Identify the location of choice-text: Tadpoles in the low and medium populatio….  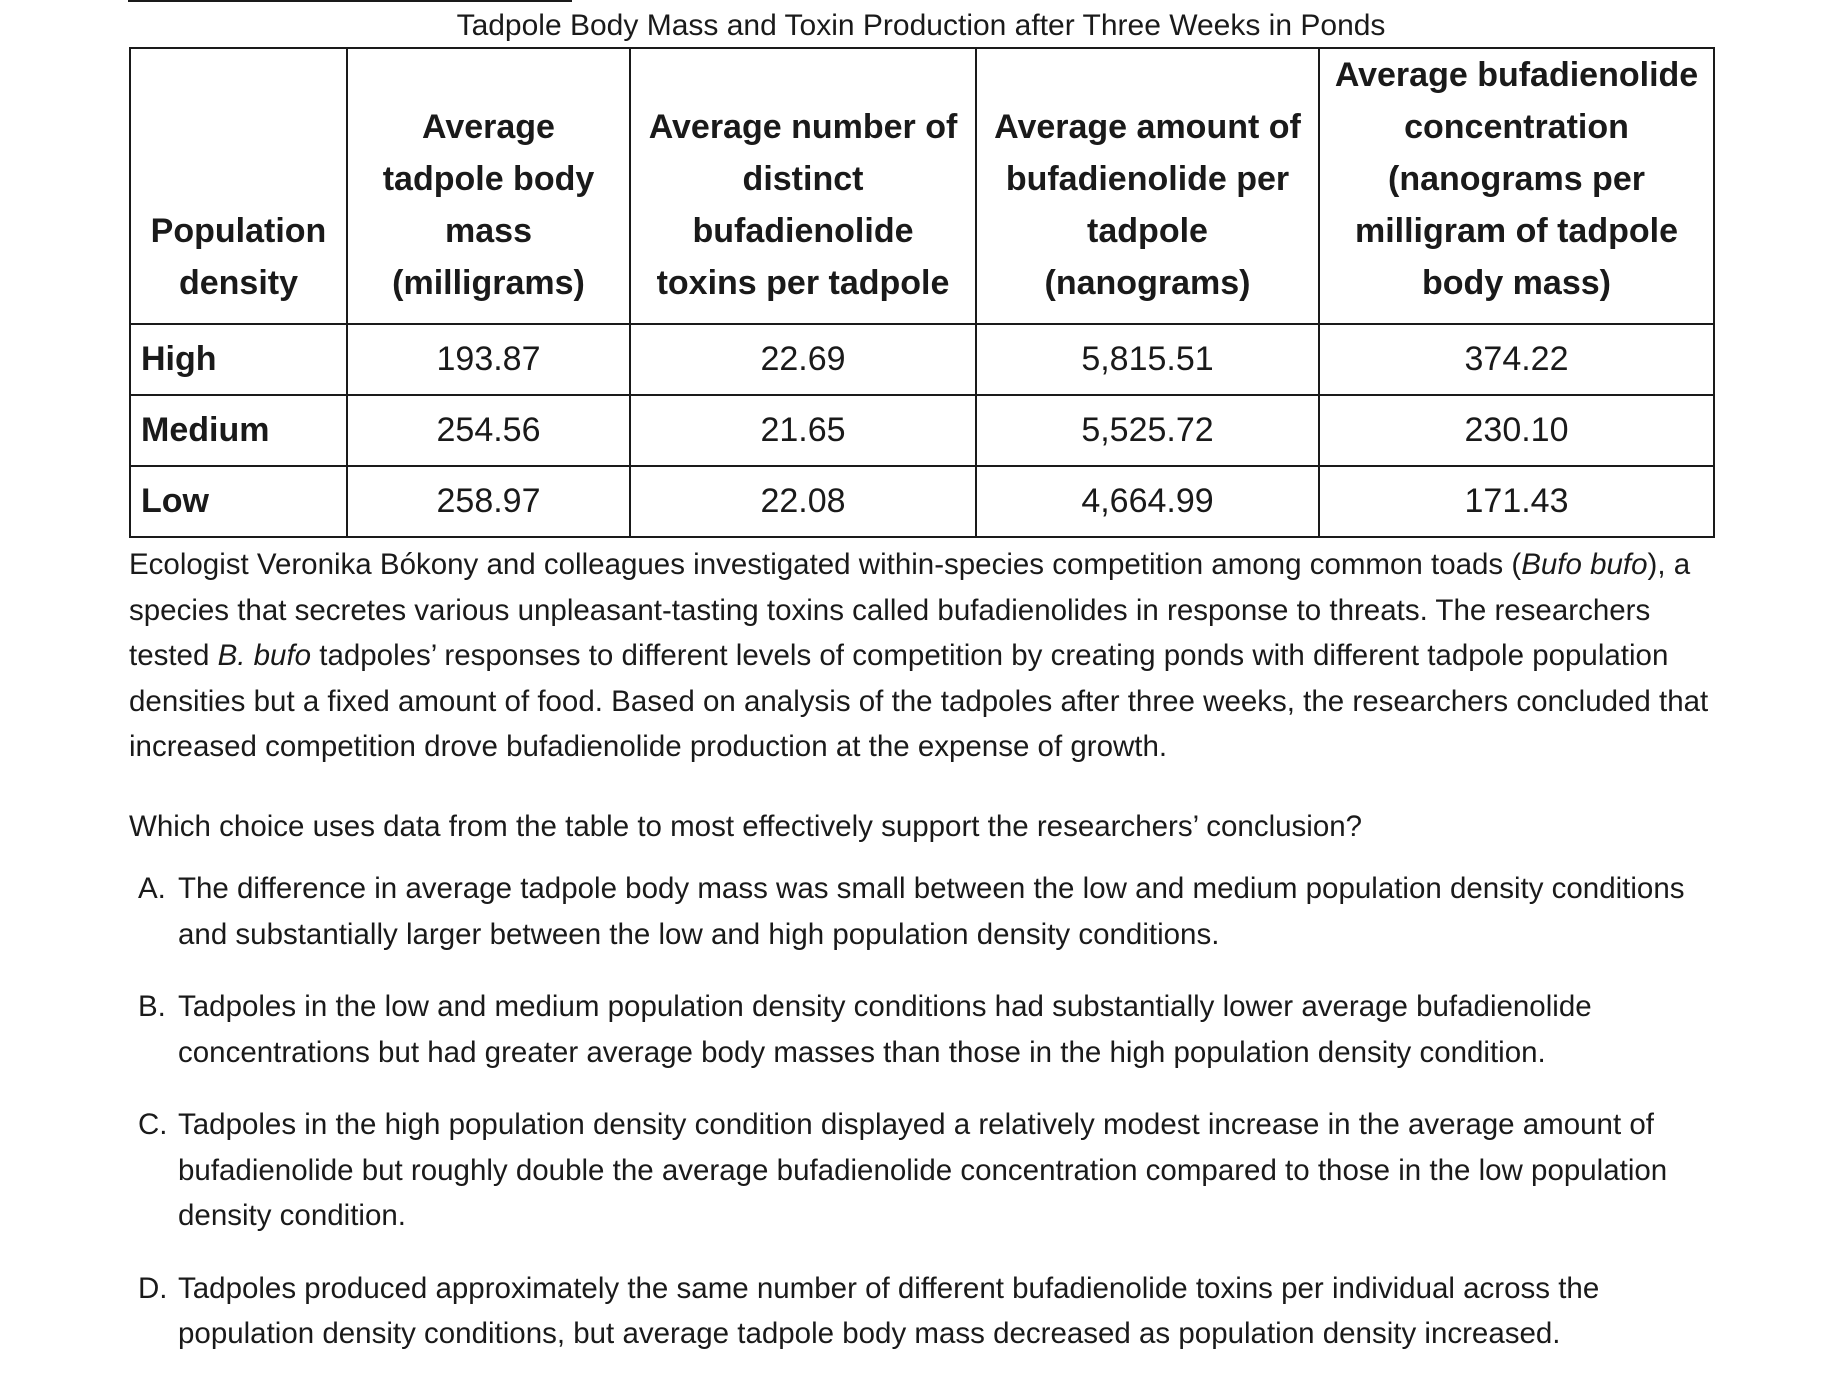
(885, 1029).